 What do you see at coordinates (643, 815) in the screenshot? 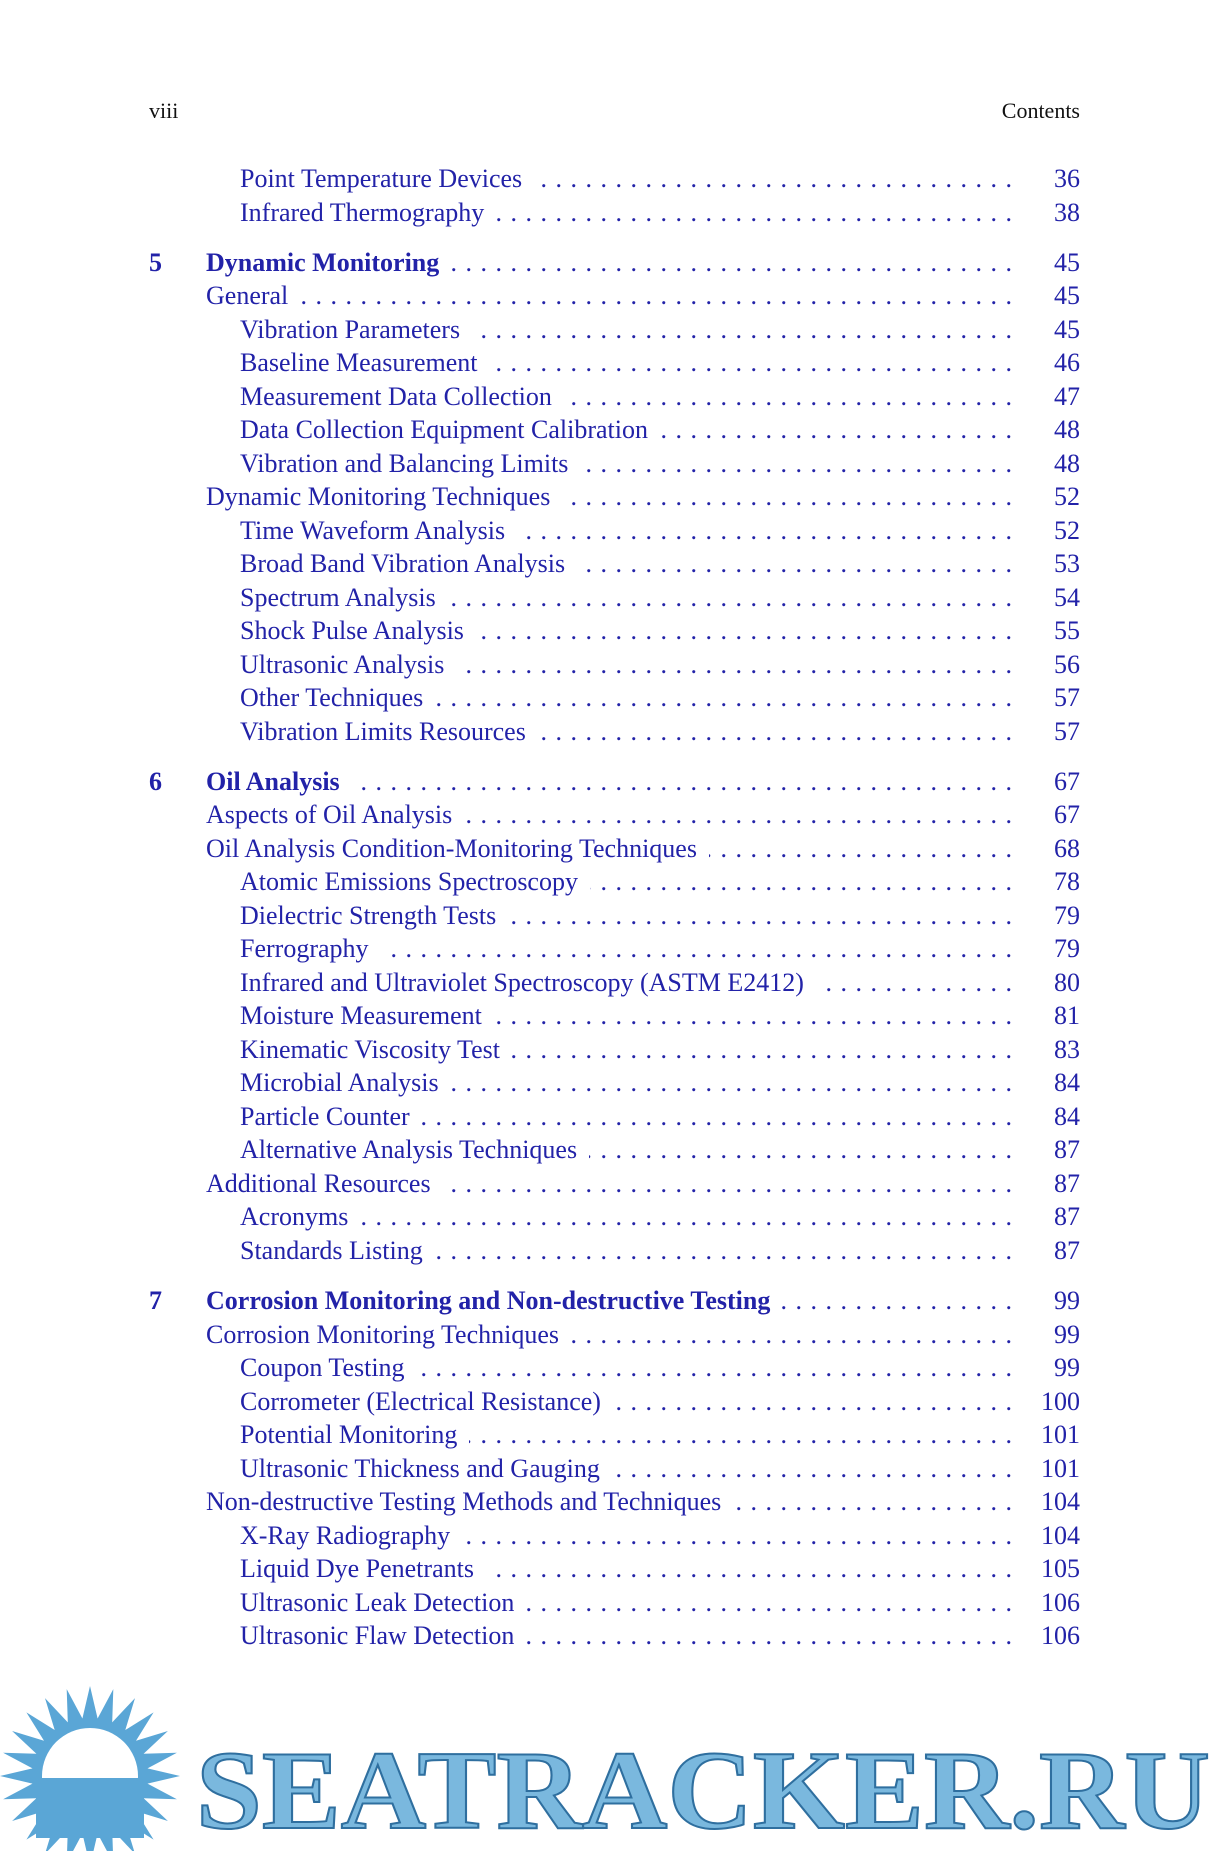
I see `toc-entry: Aspects of Oil Analysis 67` at bounding box center [643, 815].